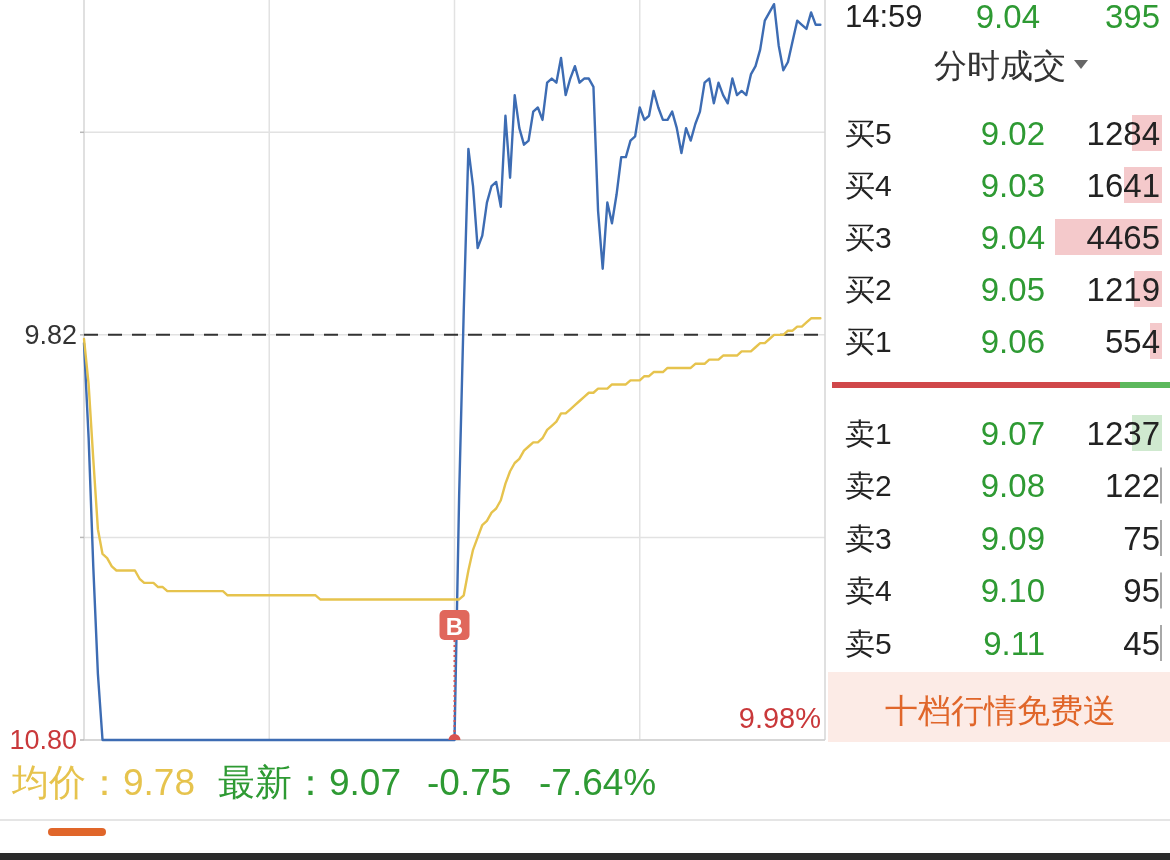 The image size is (1170, 860). What do you see at coordinates (868, 289) in the screenshot?
I see `category-label: 买2` at bounding box center [868, 289].